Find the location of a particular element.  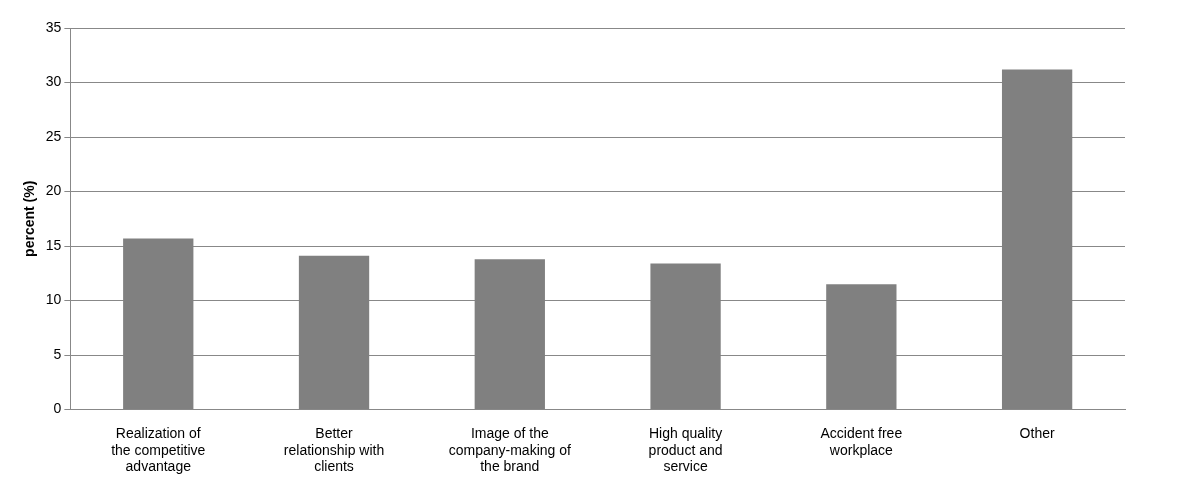

y-tick-label: 5 is located at coordinates (57, 353).